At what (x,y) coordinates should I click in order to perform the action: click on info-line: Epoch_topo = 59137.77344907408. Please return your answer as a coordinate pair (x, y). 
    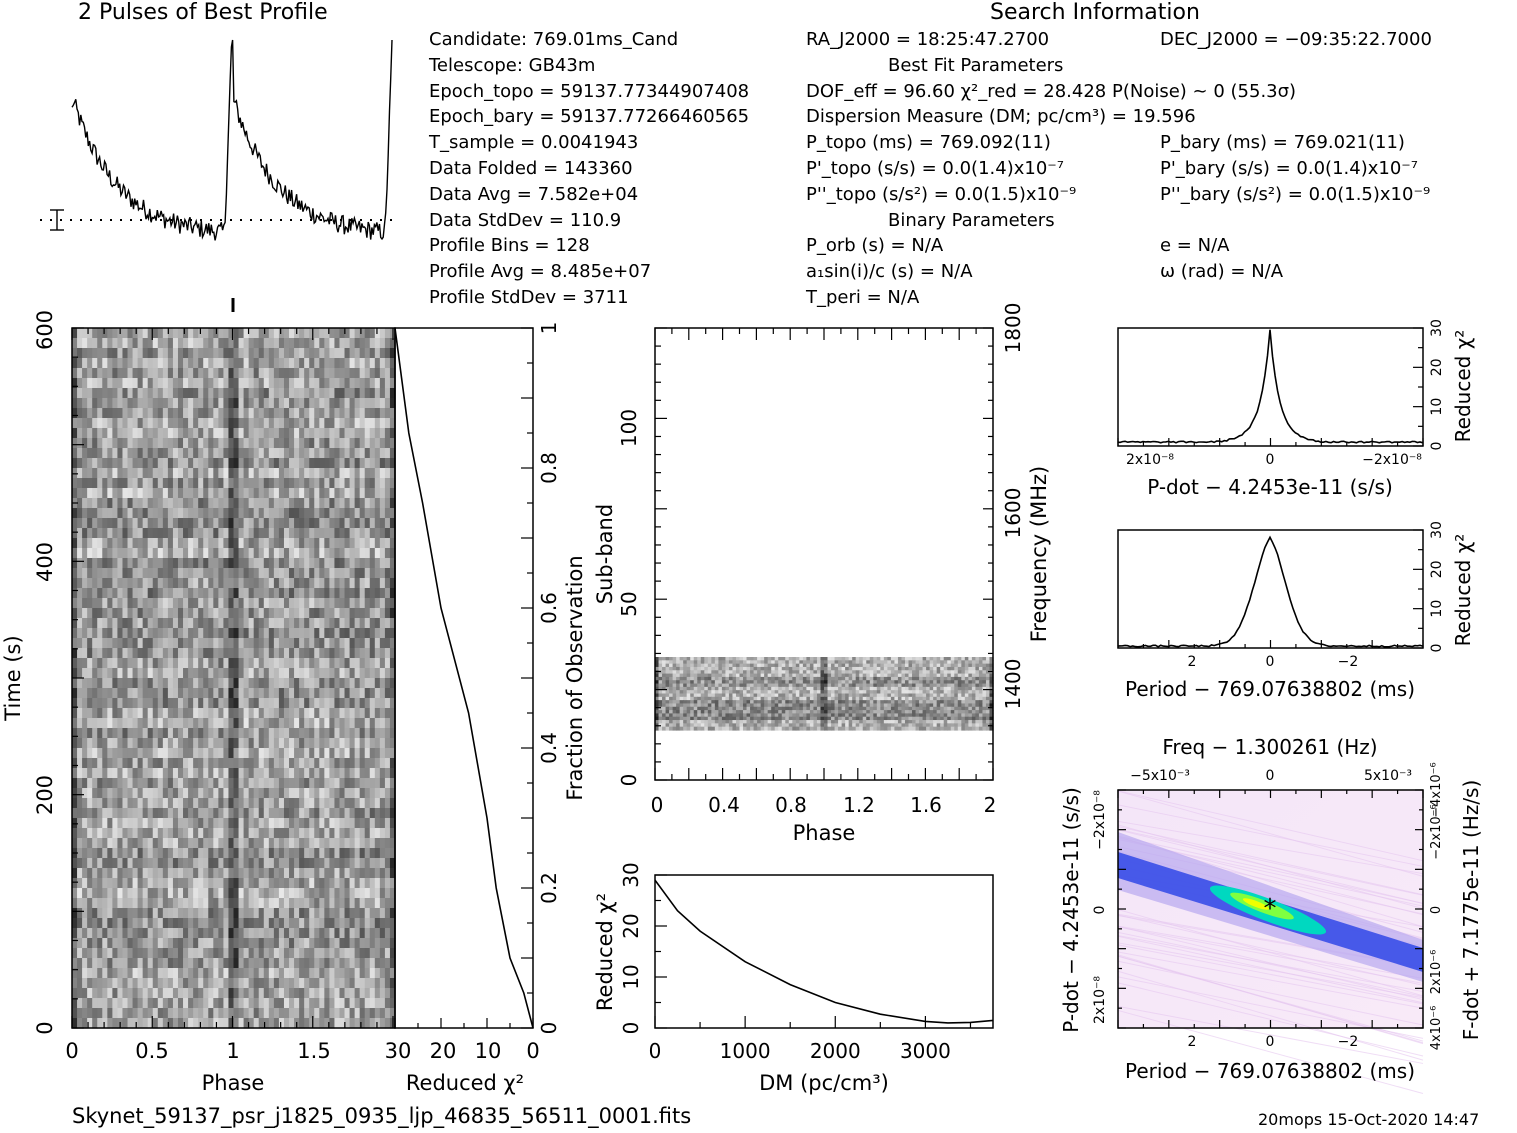
    Looking at the image, I should click on (589, 91).